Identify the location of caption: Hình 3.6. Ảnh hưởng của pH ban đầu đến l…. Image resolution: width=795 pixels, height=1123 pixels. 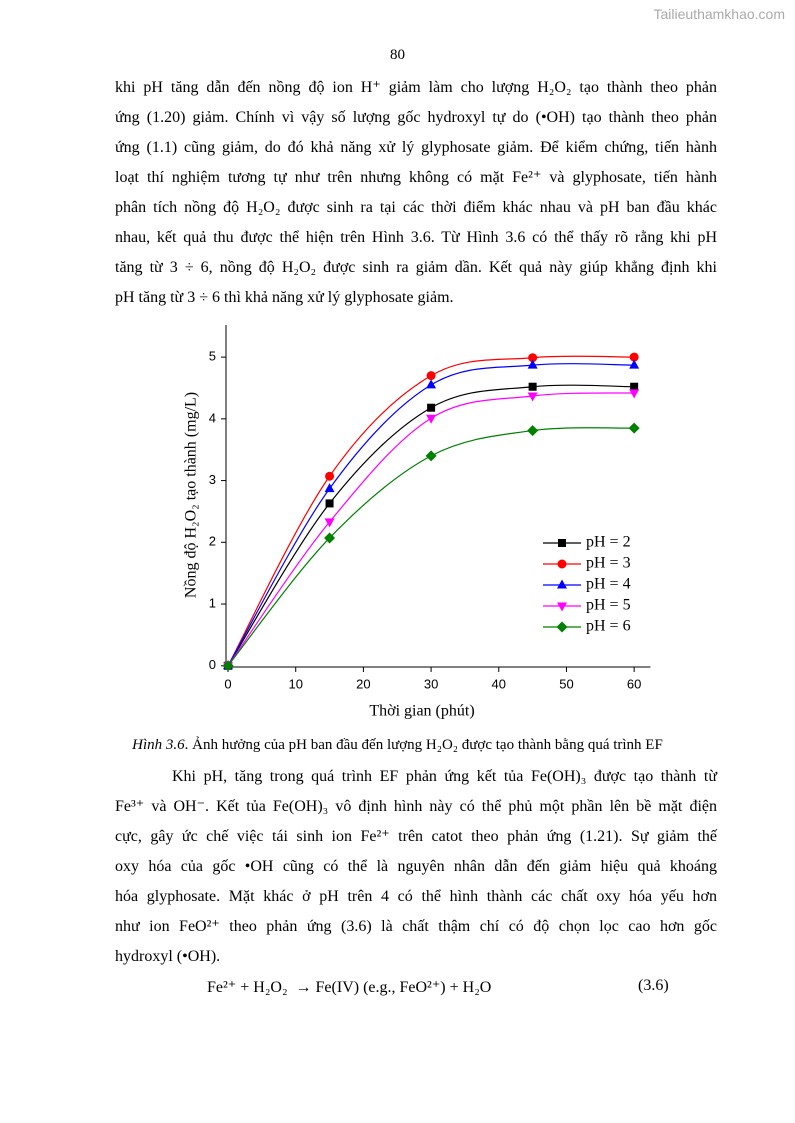
(397, 745).